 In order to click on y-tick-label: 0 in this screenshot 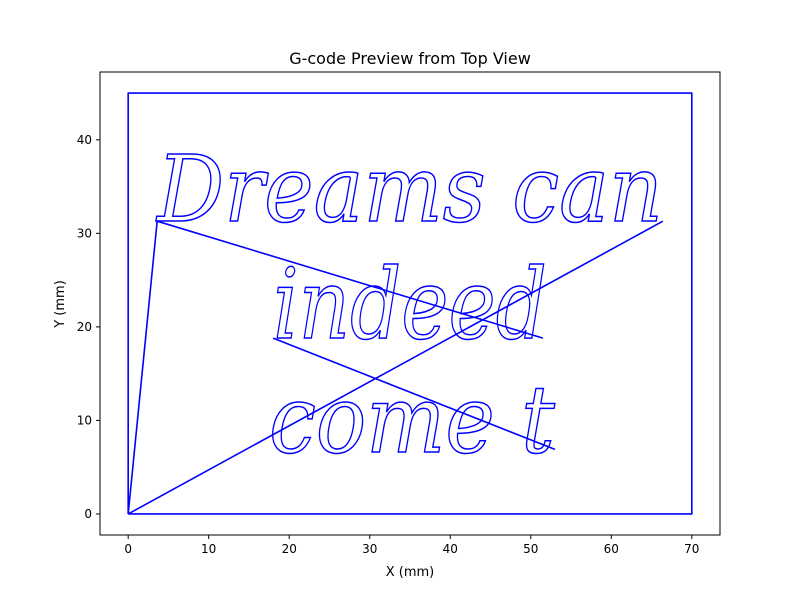, I will do `click(88, 514)`.